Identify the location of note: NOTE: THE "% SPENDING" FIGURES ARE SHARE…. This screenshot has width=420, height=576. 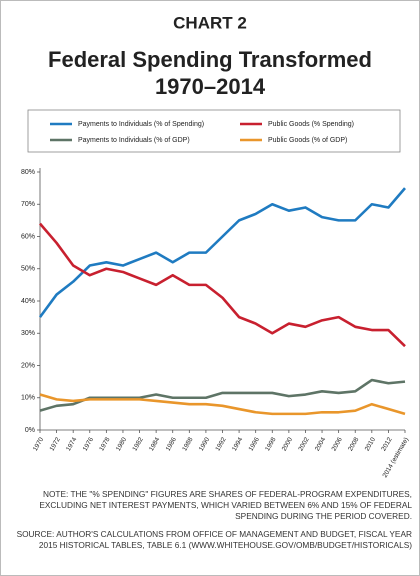
(225, 505).